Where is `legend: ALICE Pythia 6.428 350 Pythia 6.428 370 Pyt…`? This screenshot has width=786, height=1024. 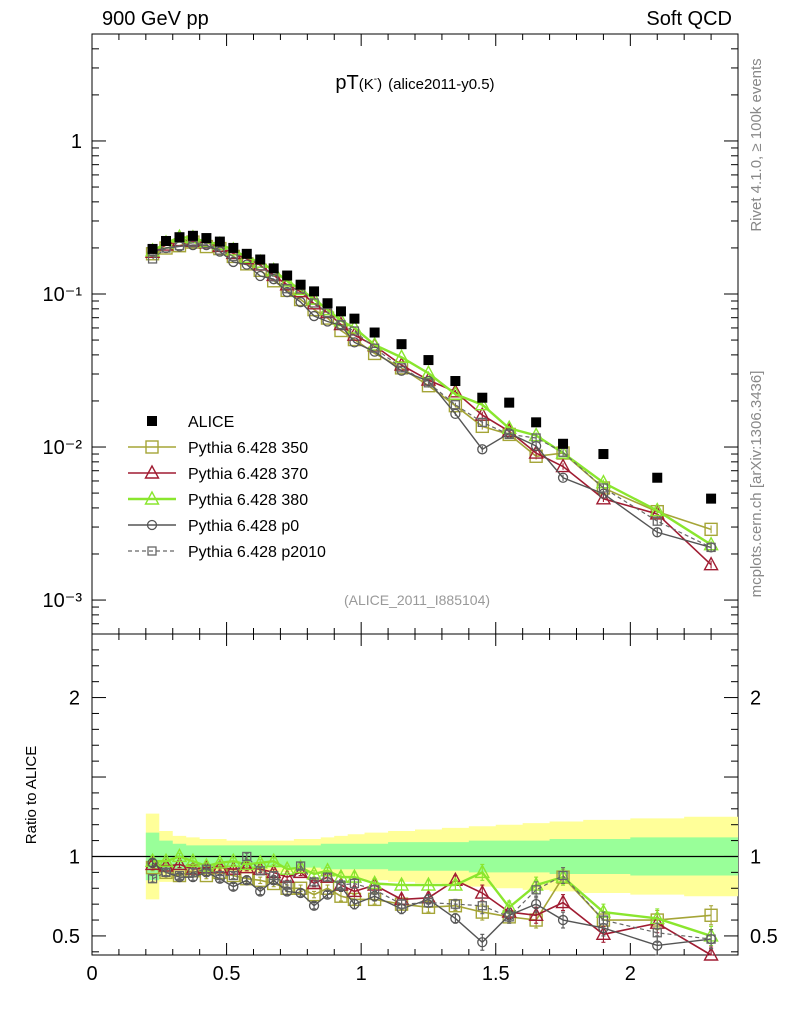
legend: ALICE Pythia 6.428 350 Pythia 6.428 370 Pyt… is located at coordinates (227, 487).